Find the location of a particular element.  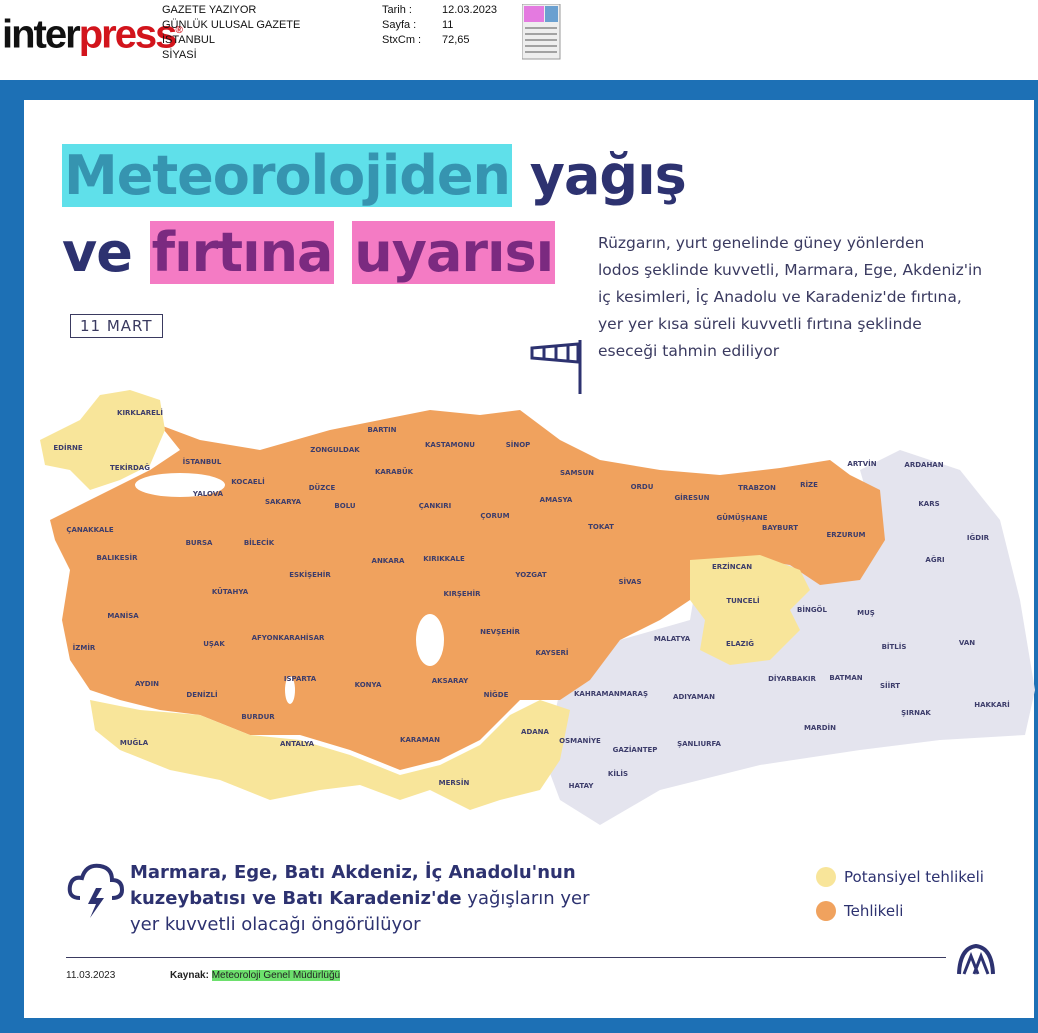

city-label: KIRKLARELİ is located at coordinates (140, 412).